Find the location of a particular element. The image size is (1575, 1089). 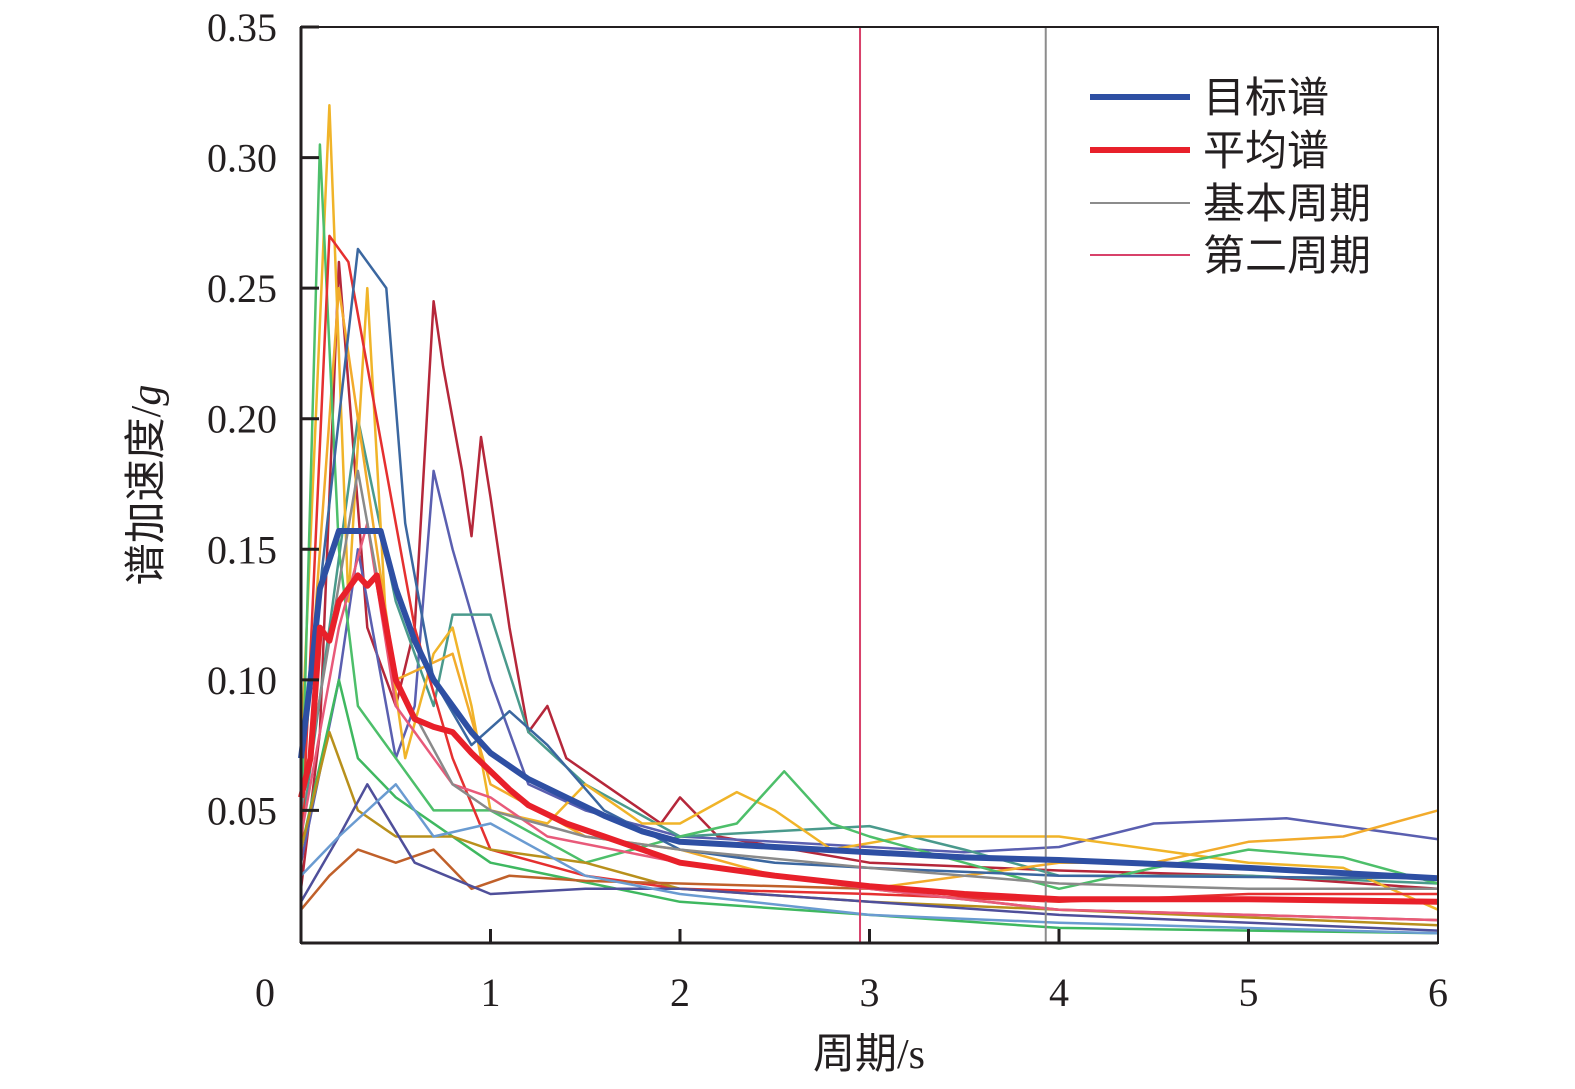

legend-label: 基本周期 is located at coordinates (1287, 205).